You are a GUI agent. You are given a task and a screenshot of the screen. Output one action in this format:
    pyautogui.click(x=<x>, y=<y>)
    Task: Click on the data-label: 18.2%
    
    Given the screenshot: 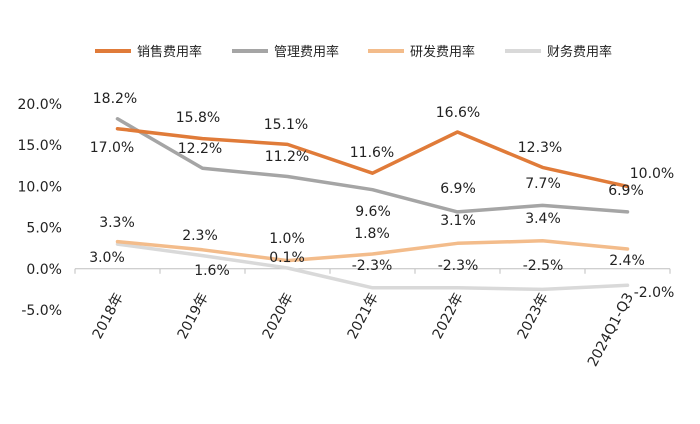 What is the action you would take?
    pyautogui.click(x=115, y=99)
    